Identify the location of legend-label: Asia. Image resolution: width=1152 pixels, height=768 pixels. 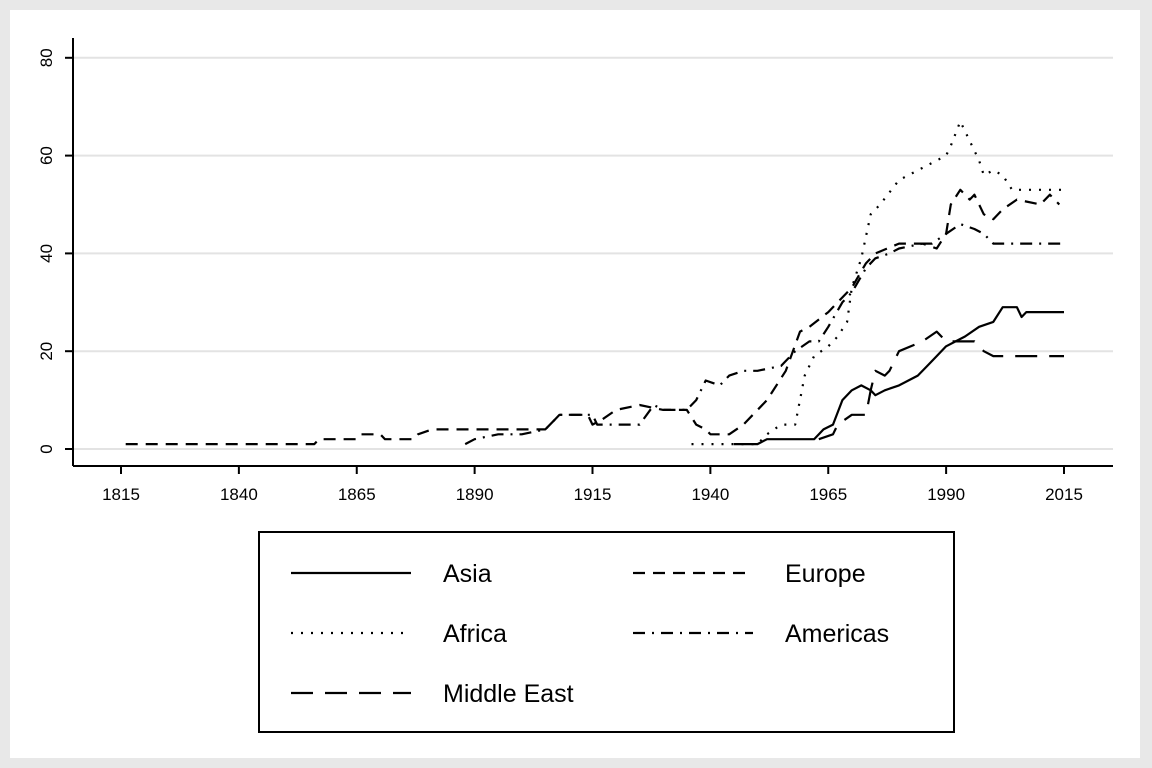
(467, 574).